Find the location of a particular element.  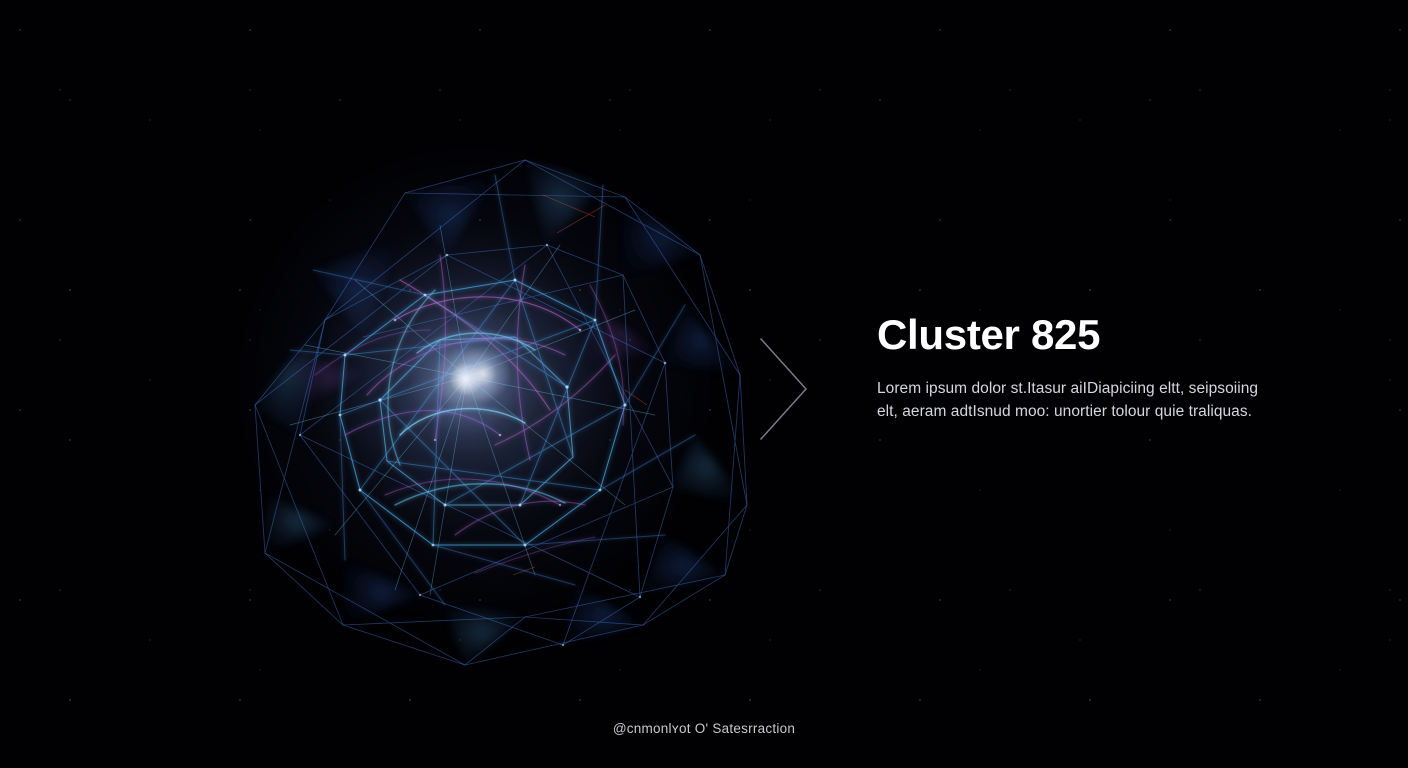

footer-caption: @cnmonlʏot O' Satesrraction is located at coordinates (704, 728).